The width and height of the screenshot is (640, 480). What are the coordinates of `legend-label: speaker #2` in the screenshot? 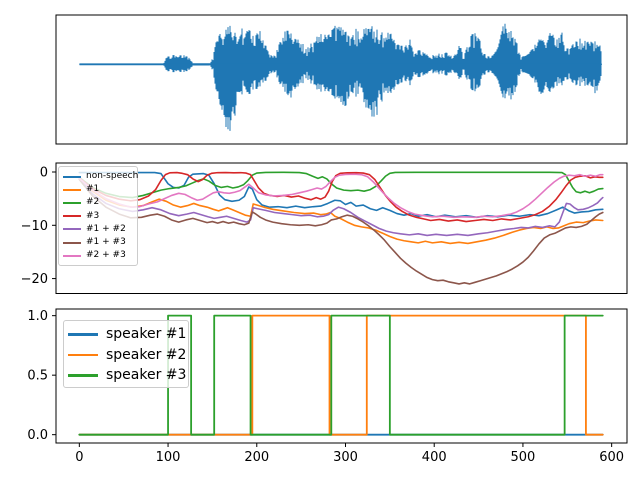 It's located at (146, 354).